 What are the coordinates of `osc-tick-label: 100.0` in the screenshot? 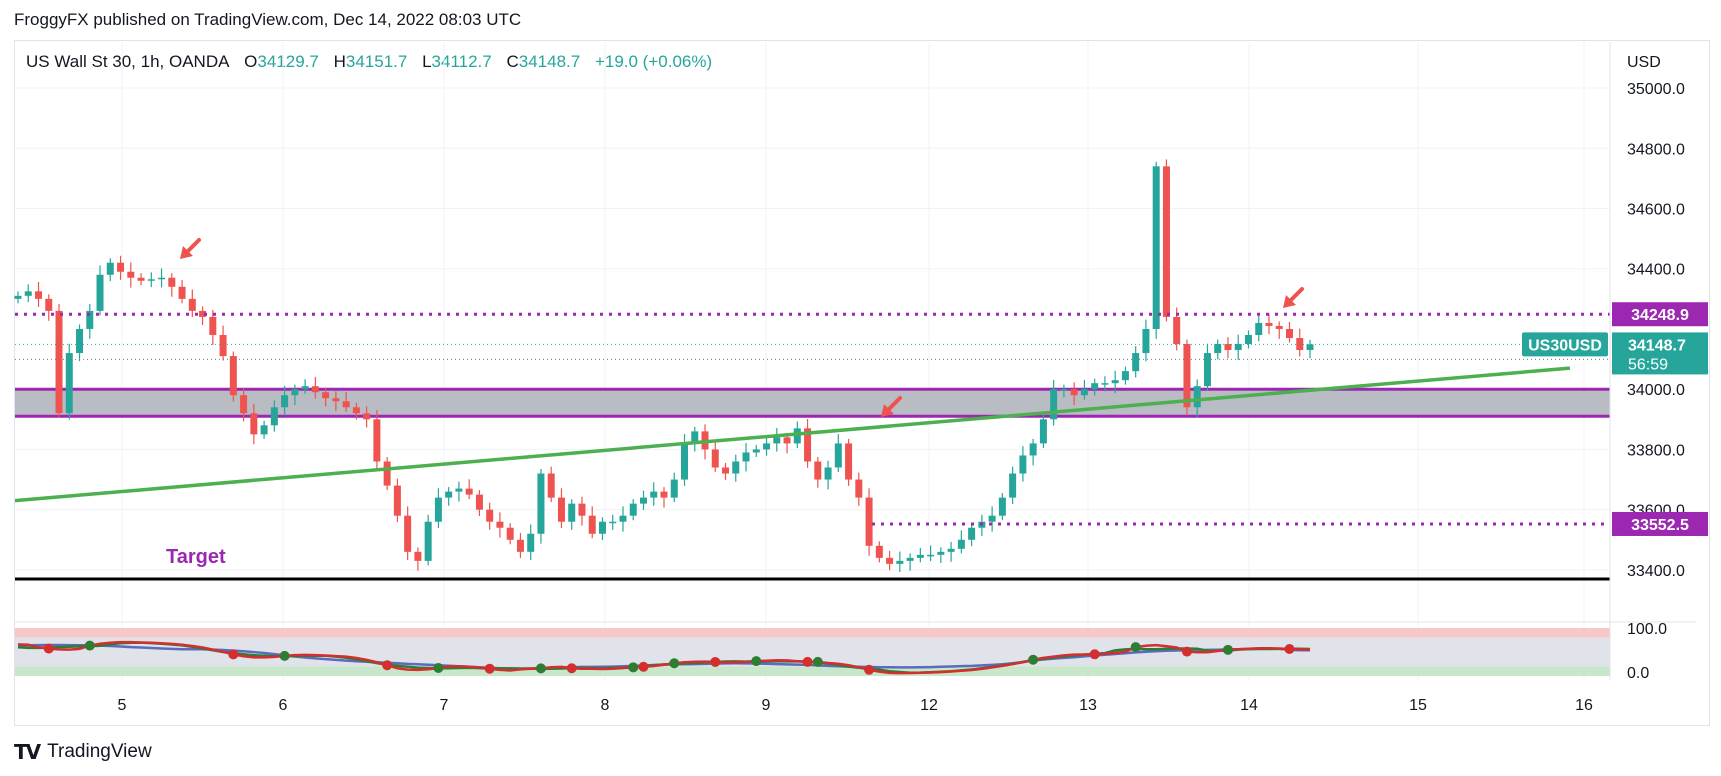 It's located at (1647, 629).